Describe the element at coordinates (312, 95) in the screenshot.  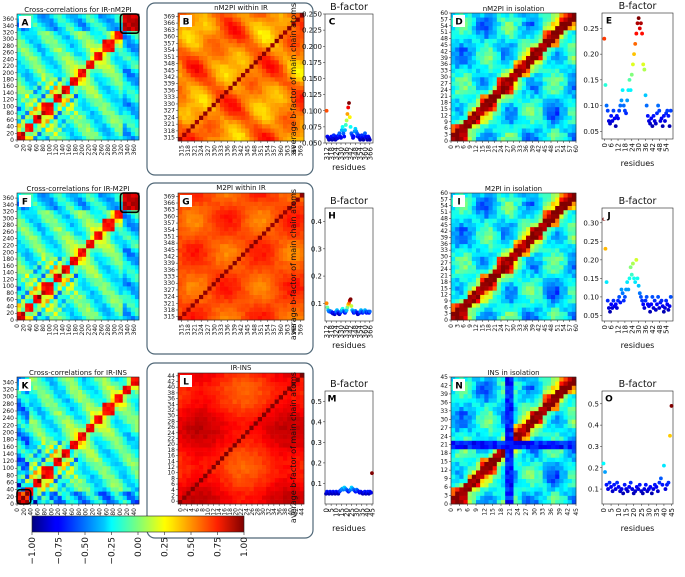
I see `y-tick-label: 0.125` at that location.